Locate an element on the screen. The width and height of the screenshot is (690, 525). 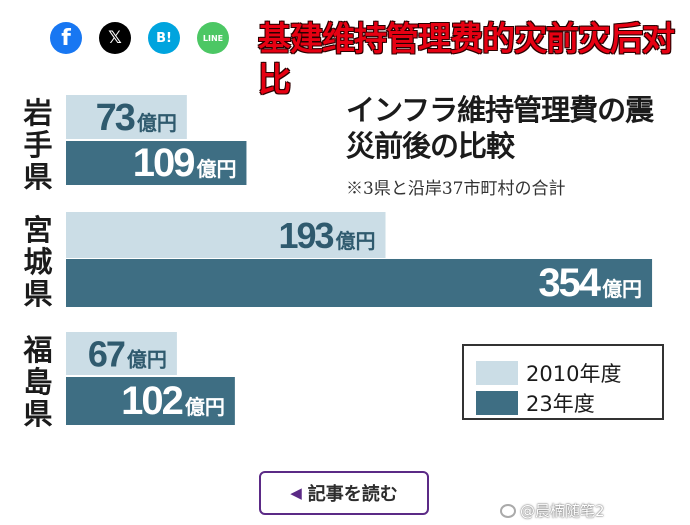
read-article-button: ◀ 記事を読む is located at coordinates (344, 493).